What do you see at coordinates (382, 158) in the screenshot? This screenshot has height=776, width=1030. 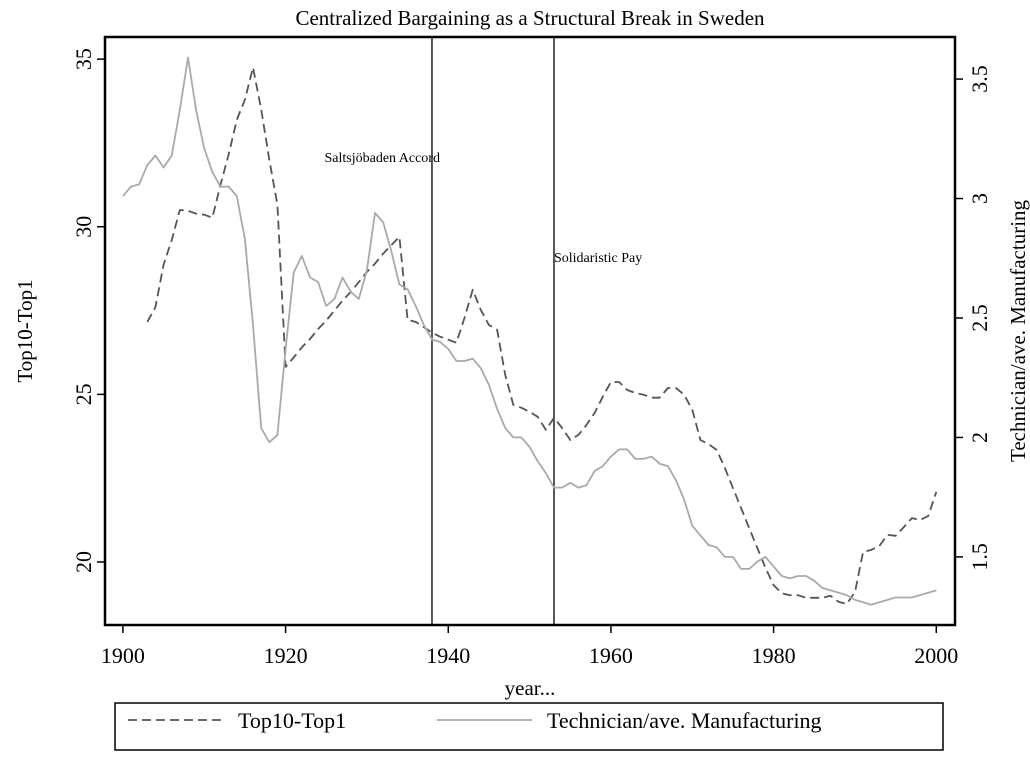 I see `annotation: Saltsjöbaden Accord` at bounding box center [382, 158].